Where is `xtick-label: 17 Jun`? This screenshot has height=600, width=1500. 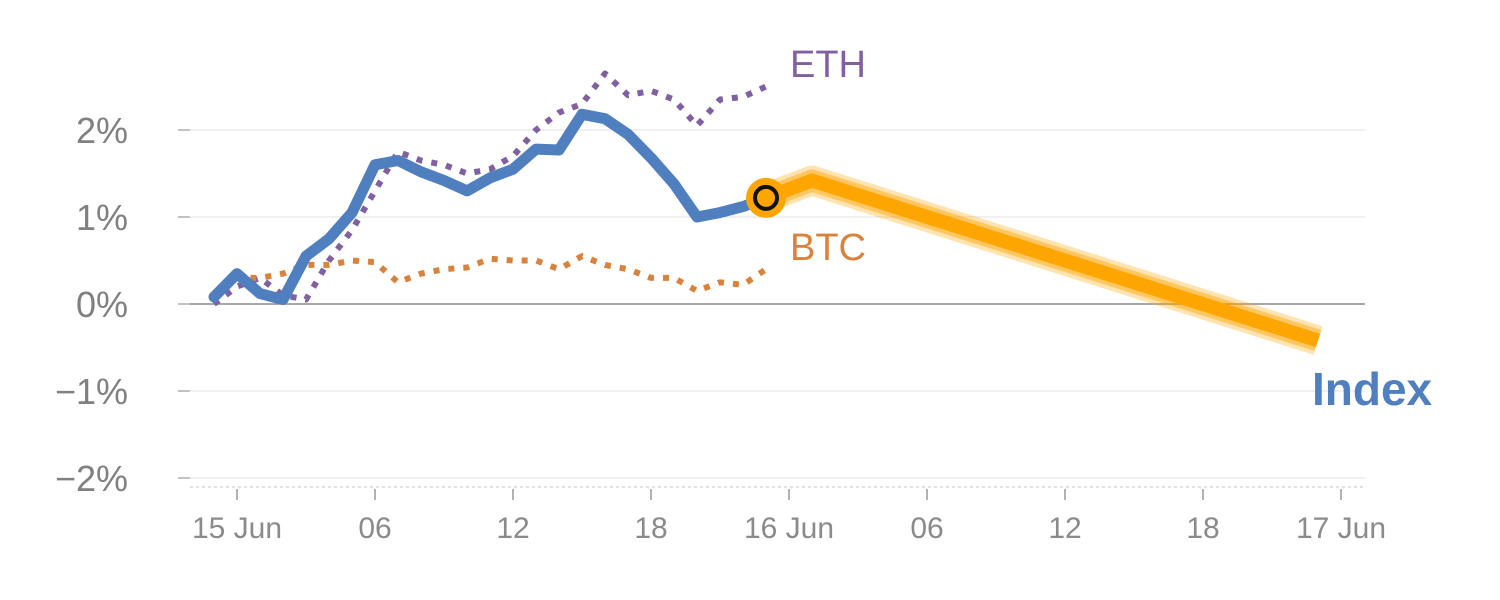 xtick-label: 17 Jun is located at coordinates (1341, 528).